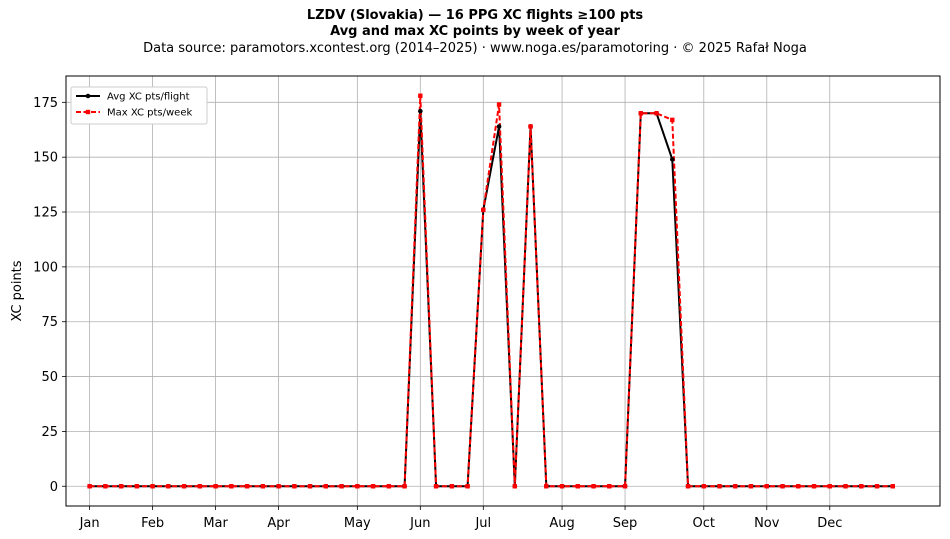  I want to click on y-tick-label: 150, so click(45, 158).